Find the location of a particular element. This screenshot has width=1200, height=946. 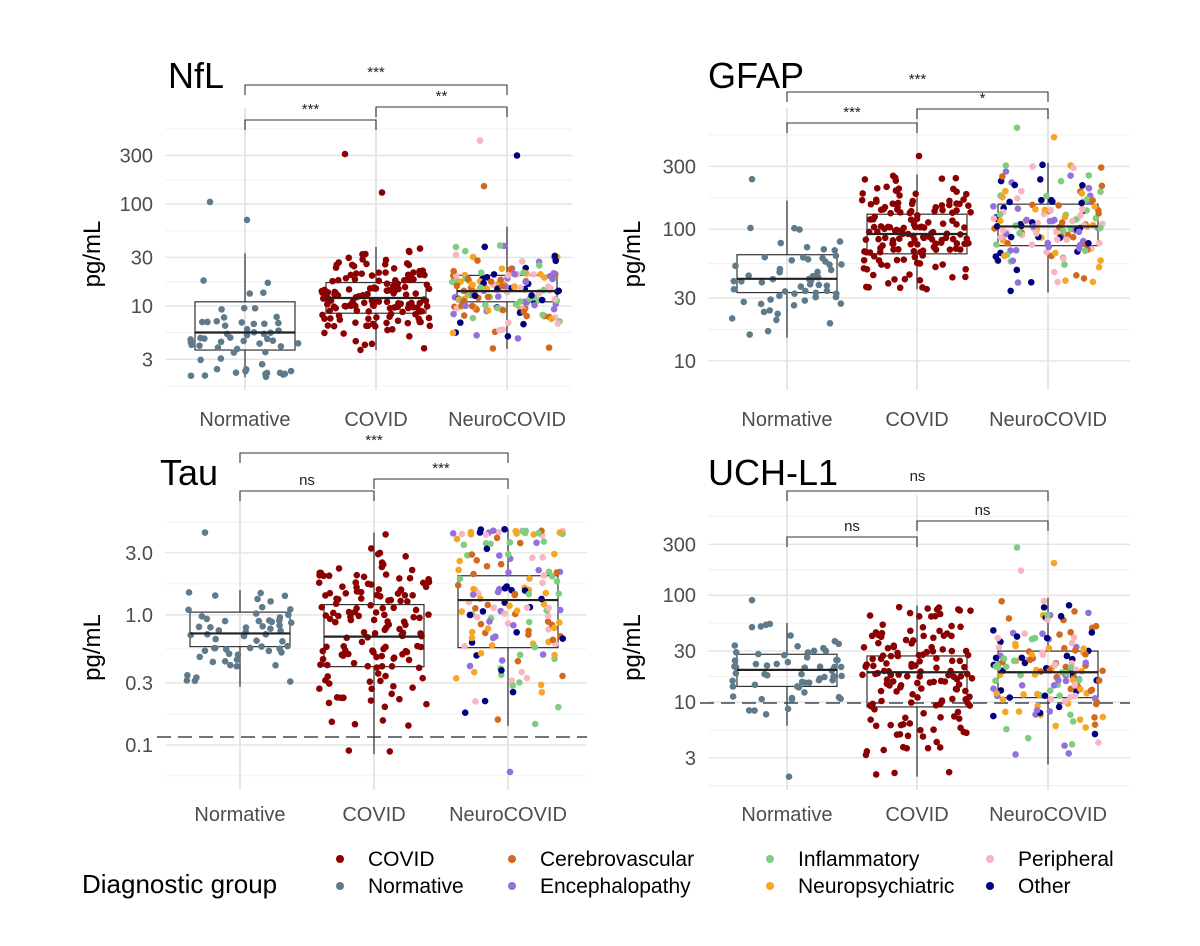

legend-item-other: Other is located at coordinates (1028, 886).